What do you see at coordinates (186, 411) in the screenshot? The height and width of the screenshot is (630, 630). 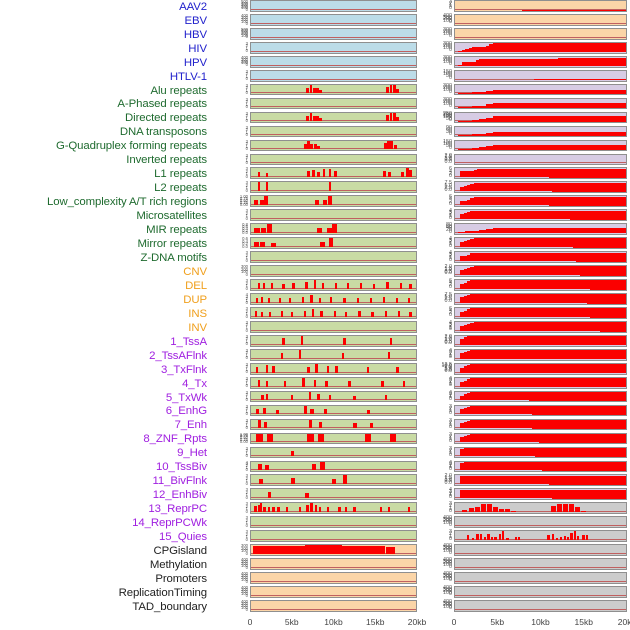 I see `track-label: 6_EnhG` at bounding box center [186, 411].